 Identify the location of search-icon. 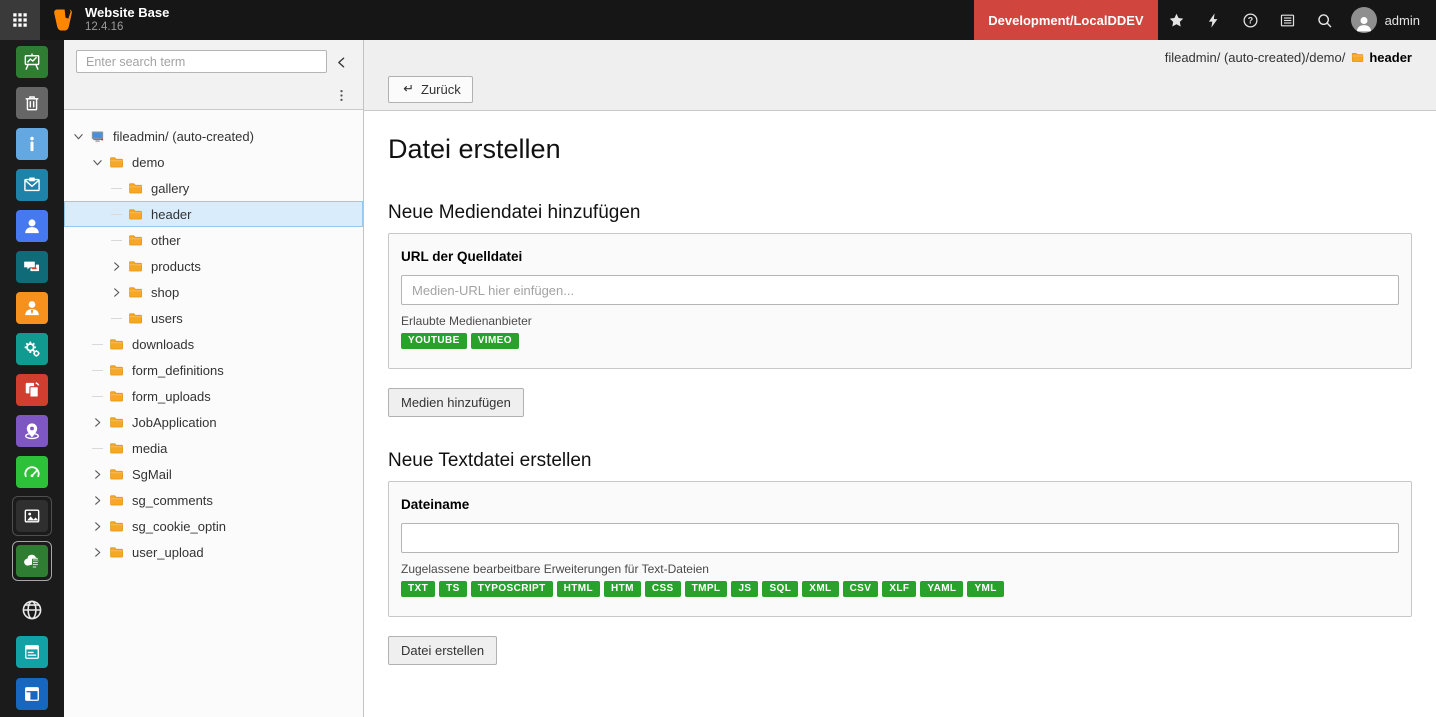
(1324, 20).